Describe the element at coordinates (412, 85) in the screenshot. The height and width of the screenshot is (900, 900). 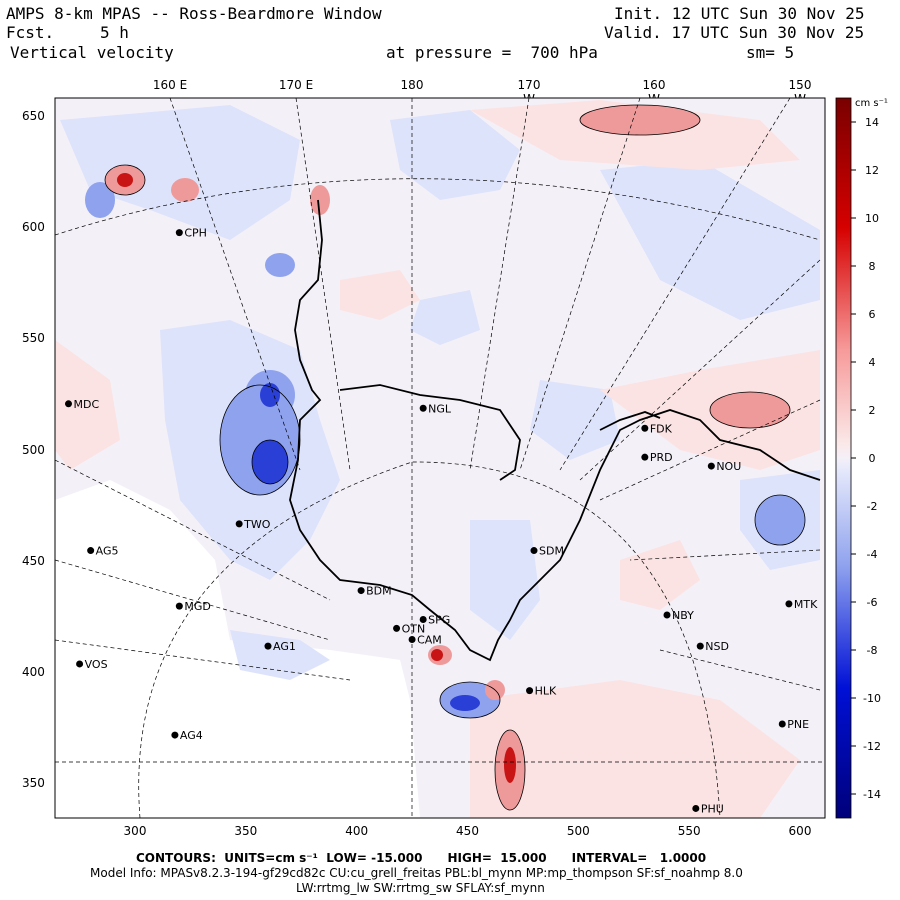
I see `top-tick-label: 180` at that location.